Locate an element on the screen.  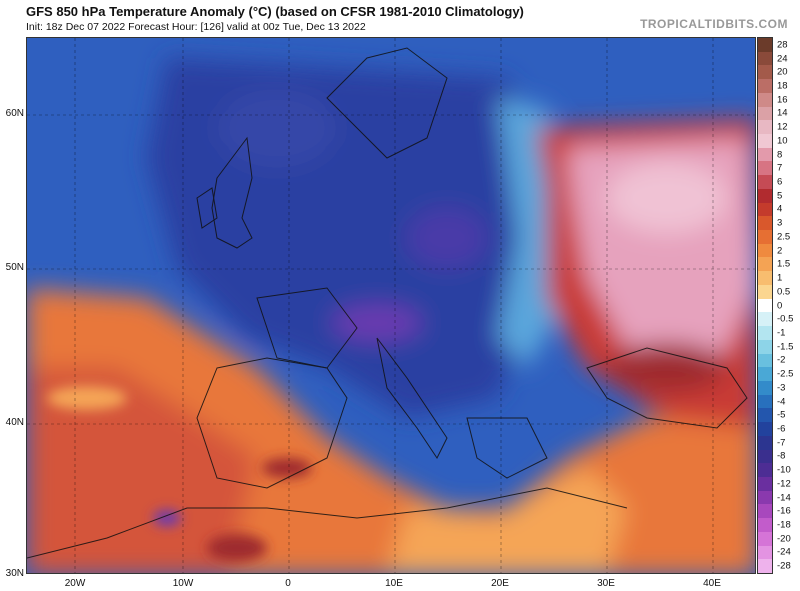
colorbar-tick-label: -16 is located at coordinates (784, 511).